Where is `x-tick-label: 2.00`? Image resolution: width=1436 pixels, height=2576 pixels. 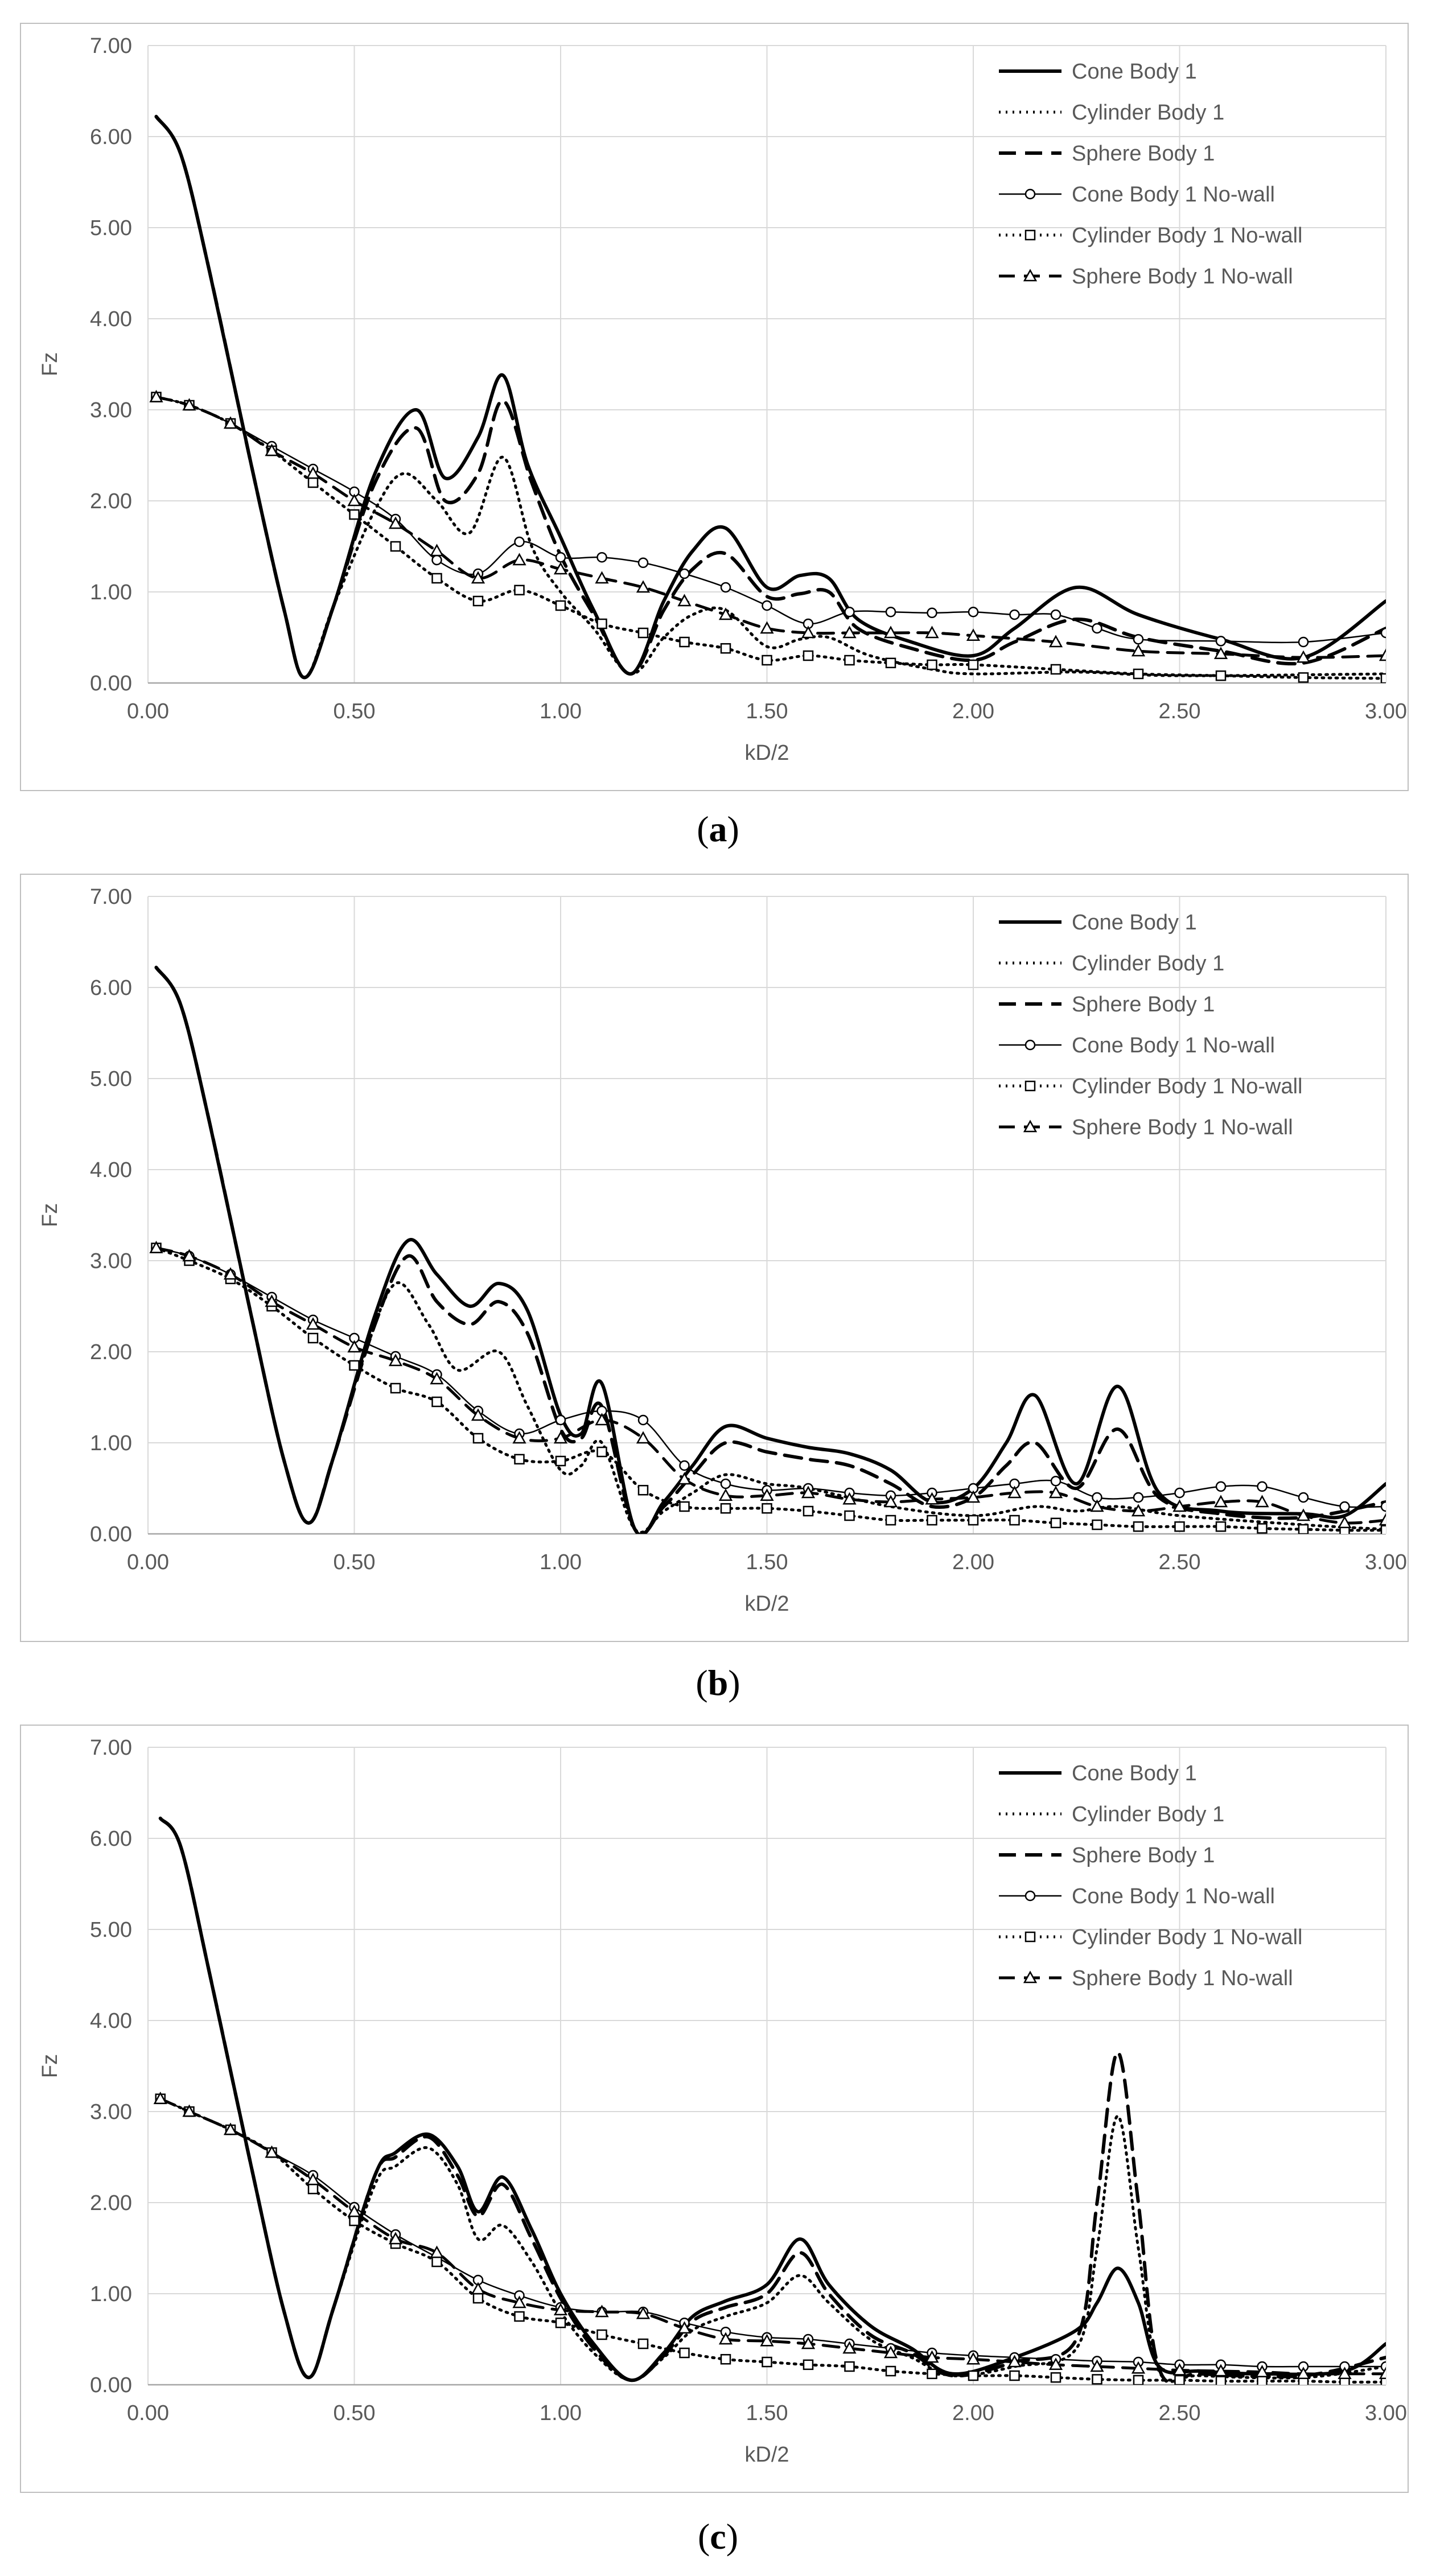
x-tick-label: 2.00 is located at coordinates (973, 711).